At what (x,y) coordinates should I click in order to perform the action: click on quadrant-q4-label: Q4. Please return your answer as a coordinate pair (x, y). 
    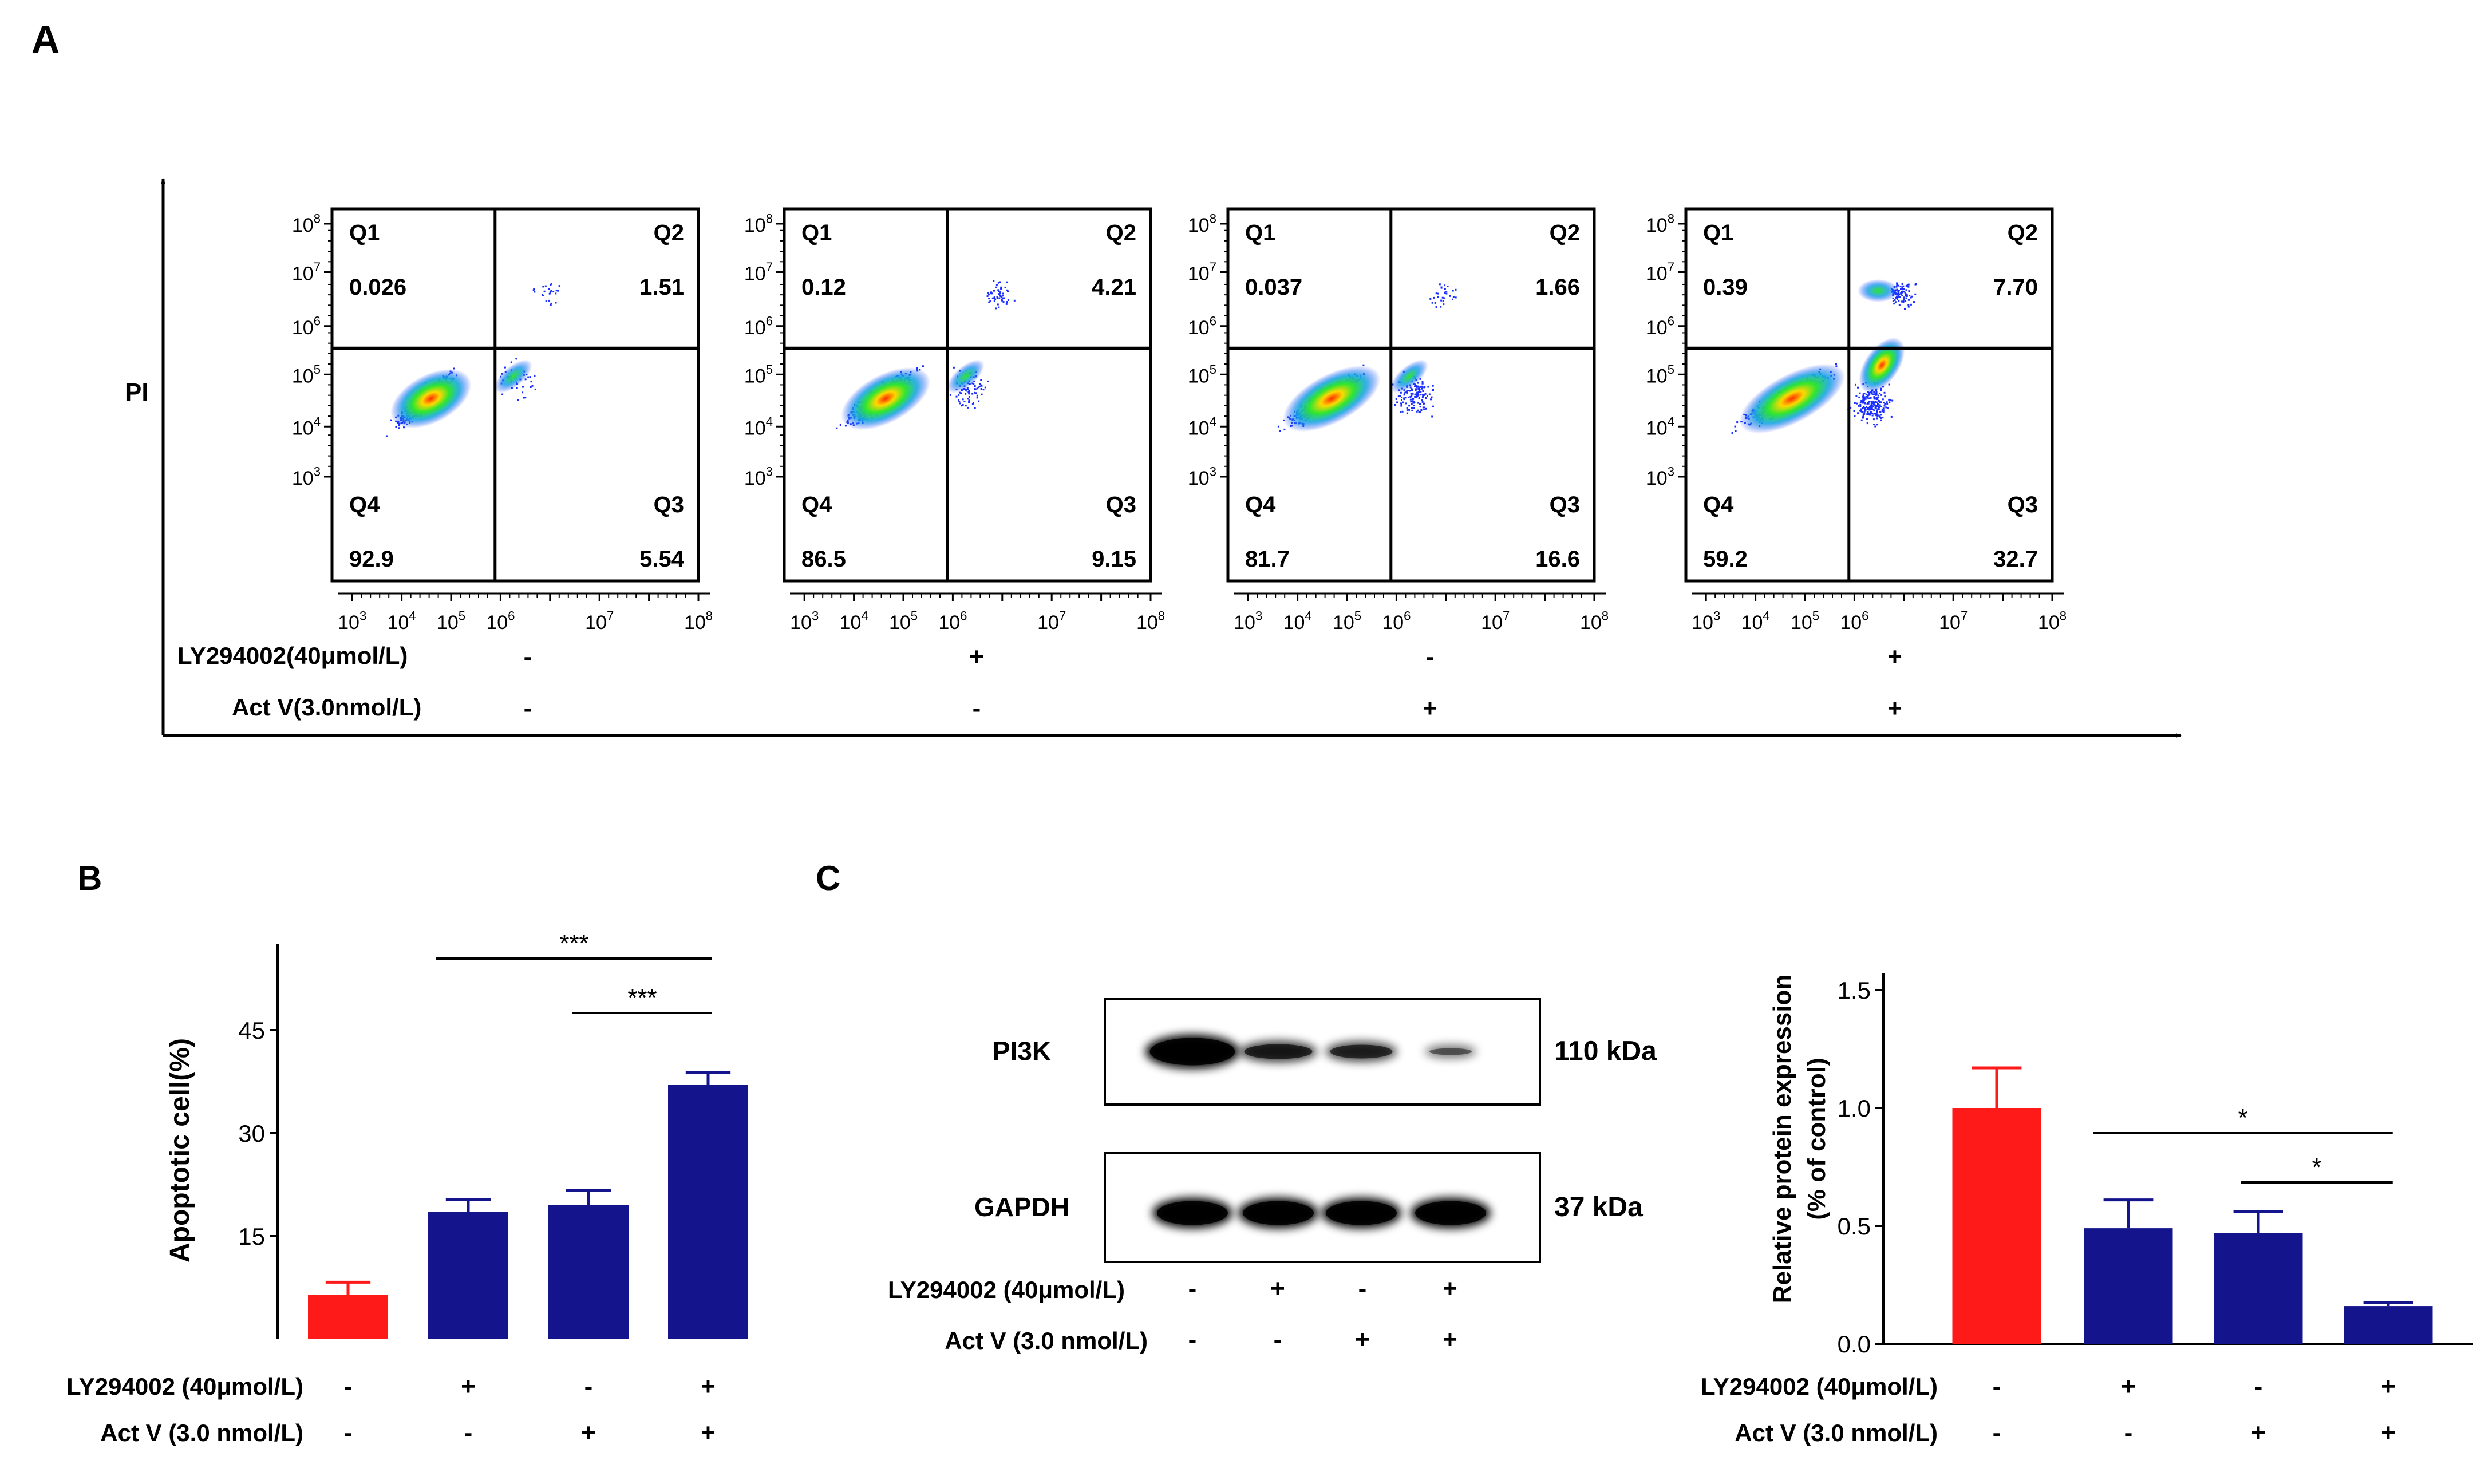
    Looking at the image, I should click on (1260, 504).